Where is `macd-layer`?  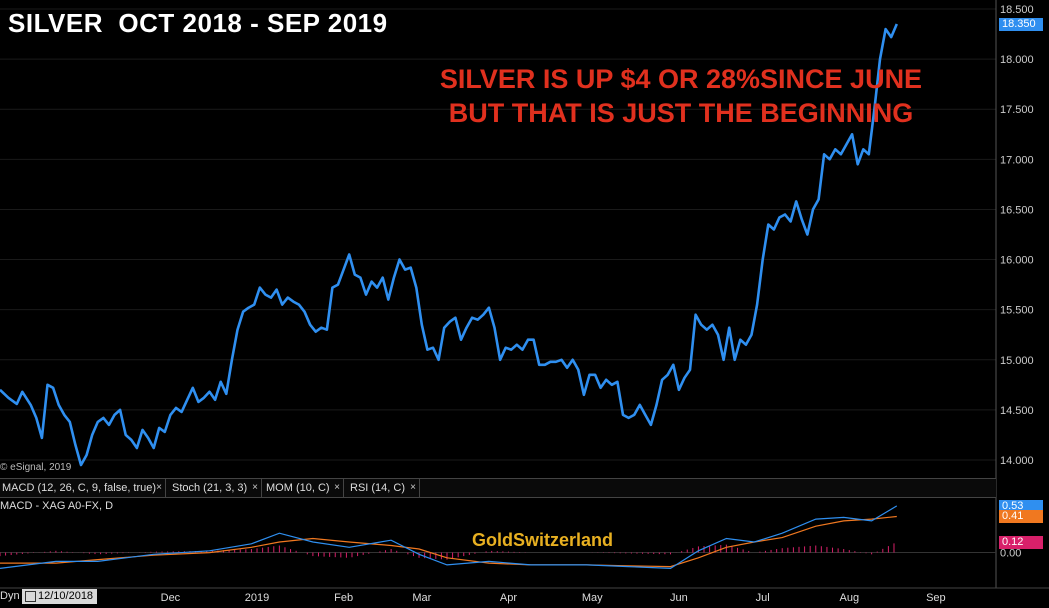 macd-layer is located at coordinates (498, 537).